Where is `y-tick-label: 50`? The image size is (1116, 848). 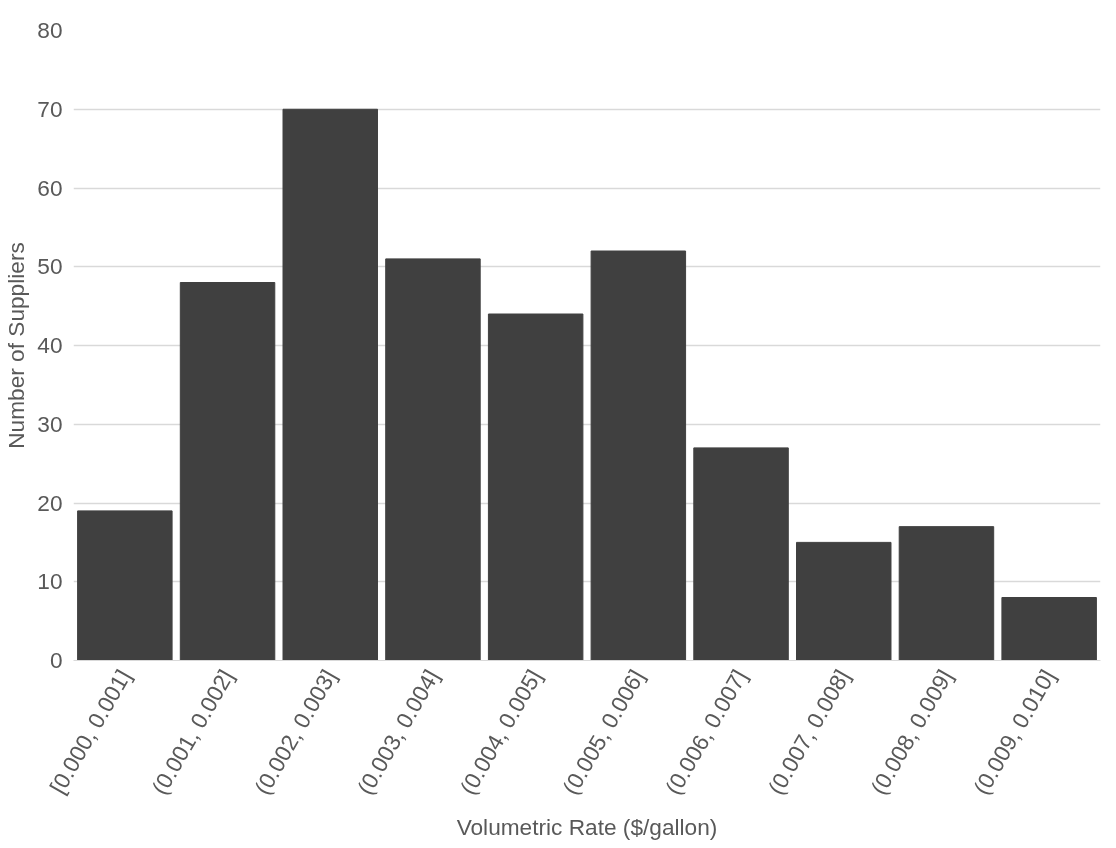
y-tick-label: 50 is located at coordinates (50, 266).